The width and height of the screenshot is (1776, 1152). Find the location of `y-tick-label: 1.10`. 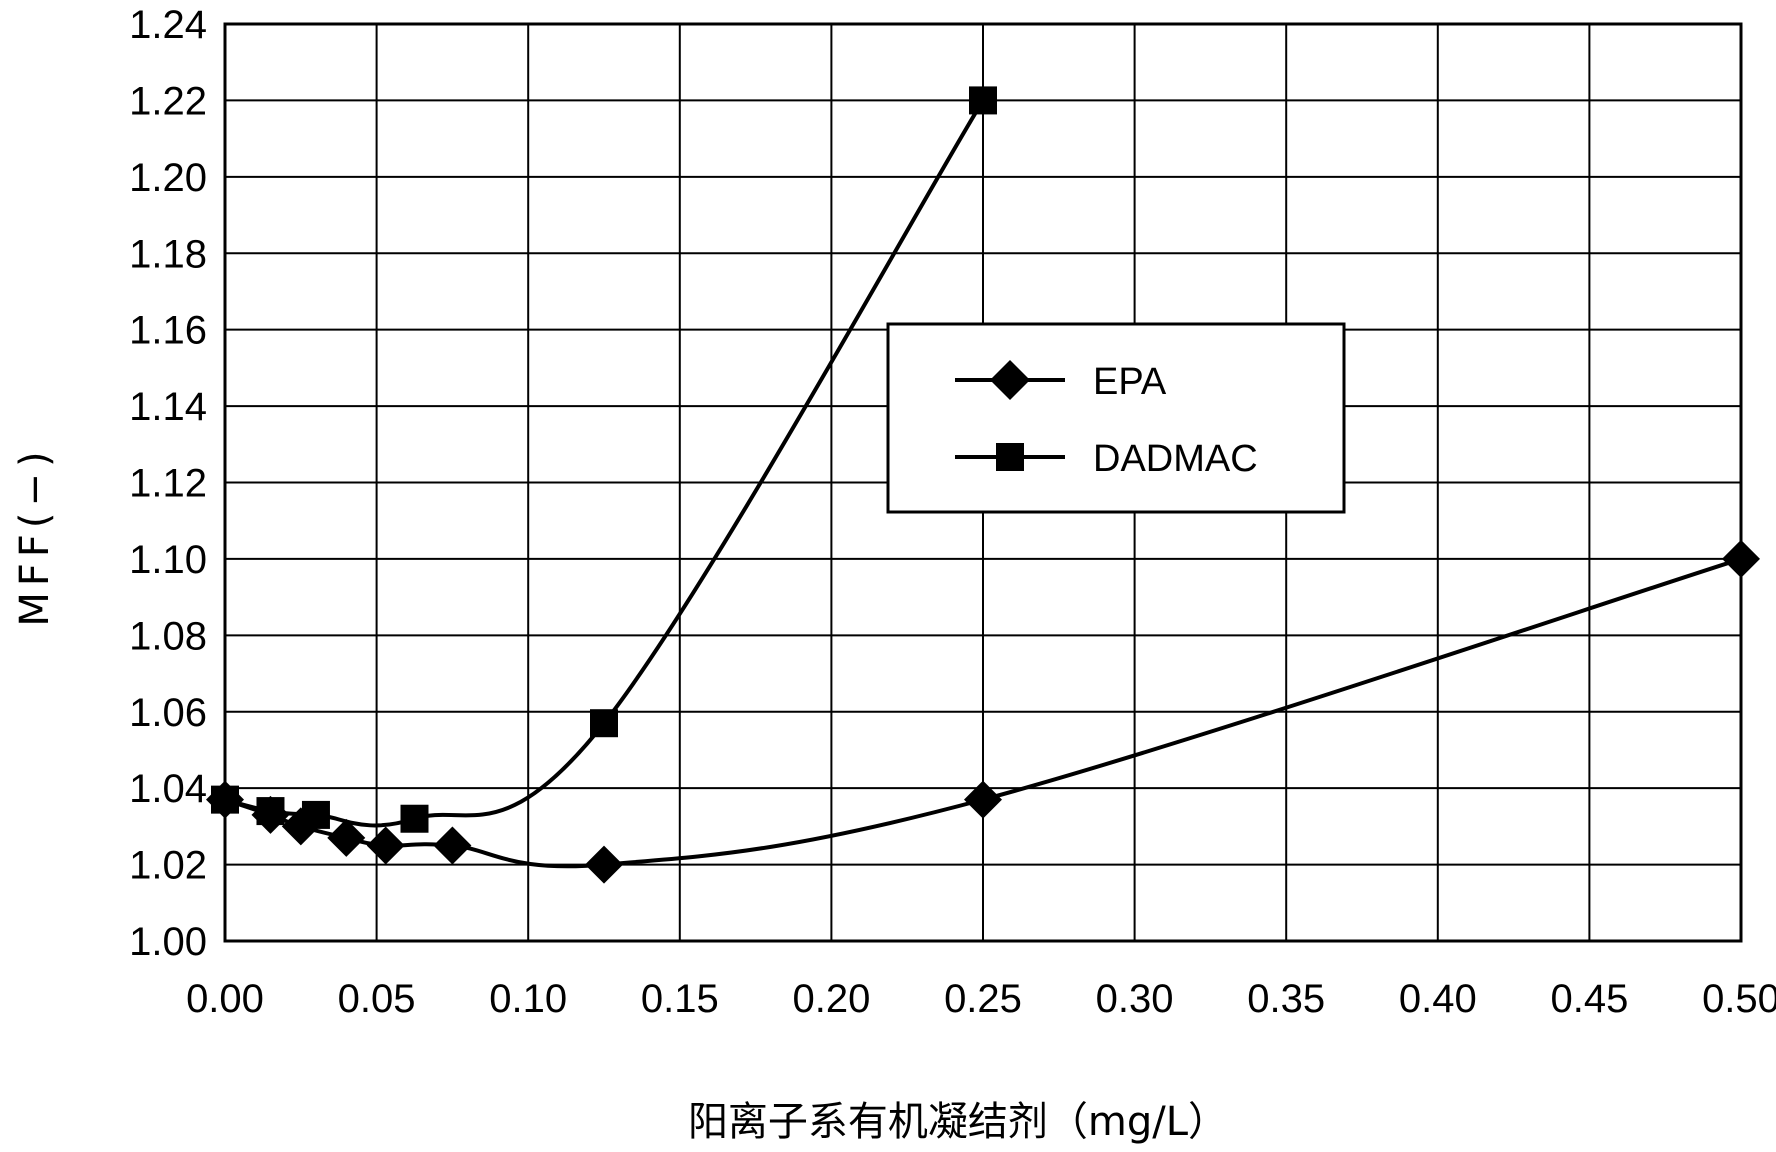

y-tick-label: 1.10 is located at coordinates (168, 560).